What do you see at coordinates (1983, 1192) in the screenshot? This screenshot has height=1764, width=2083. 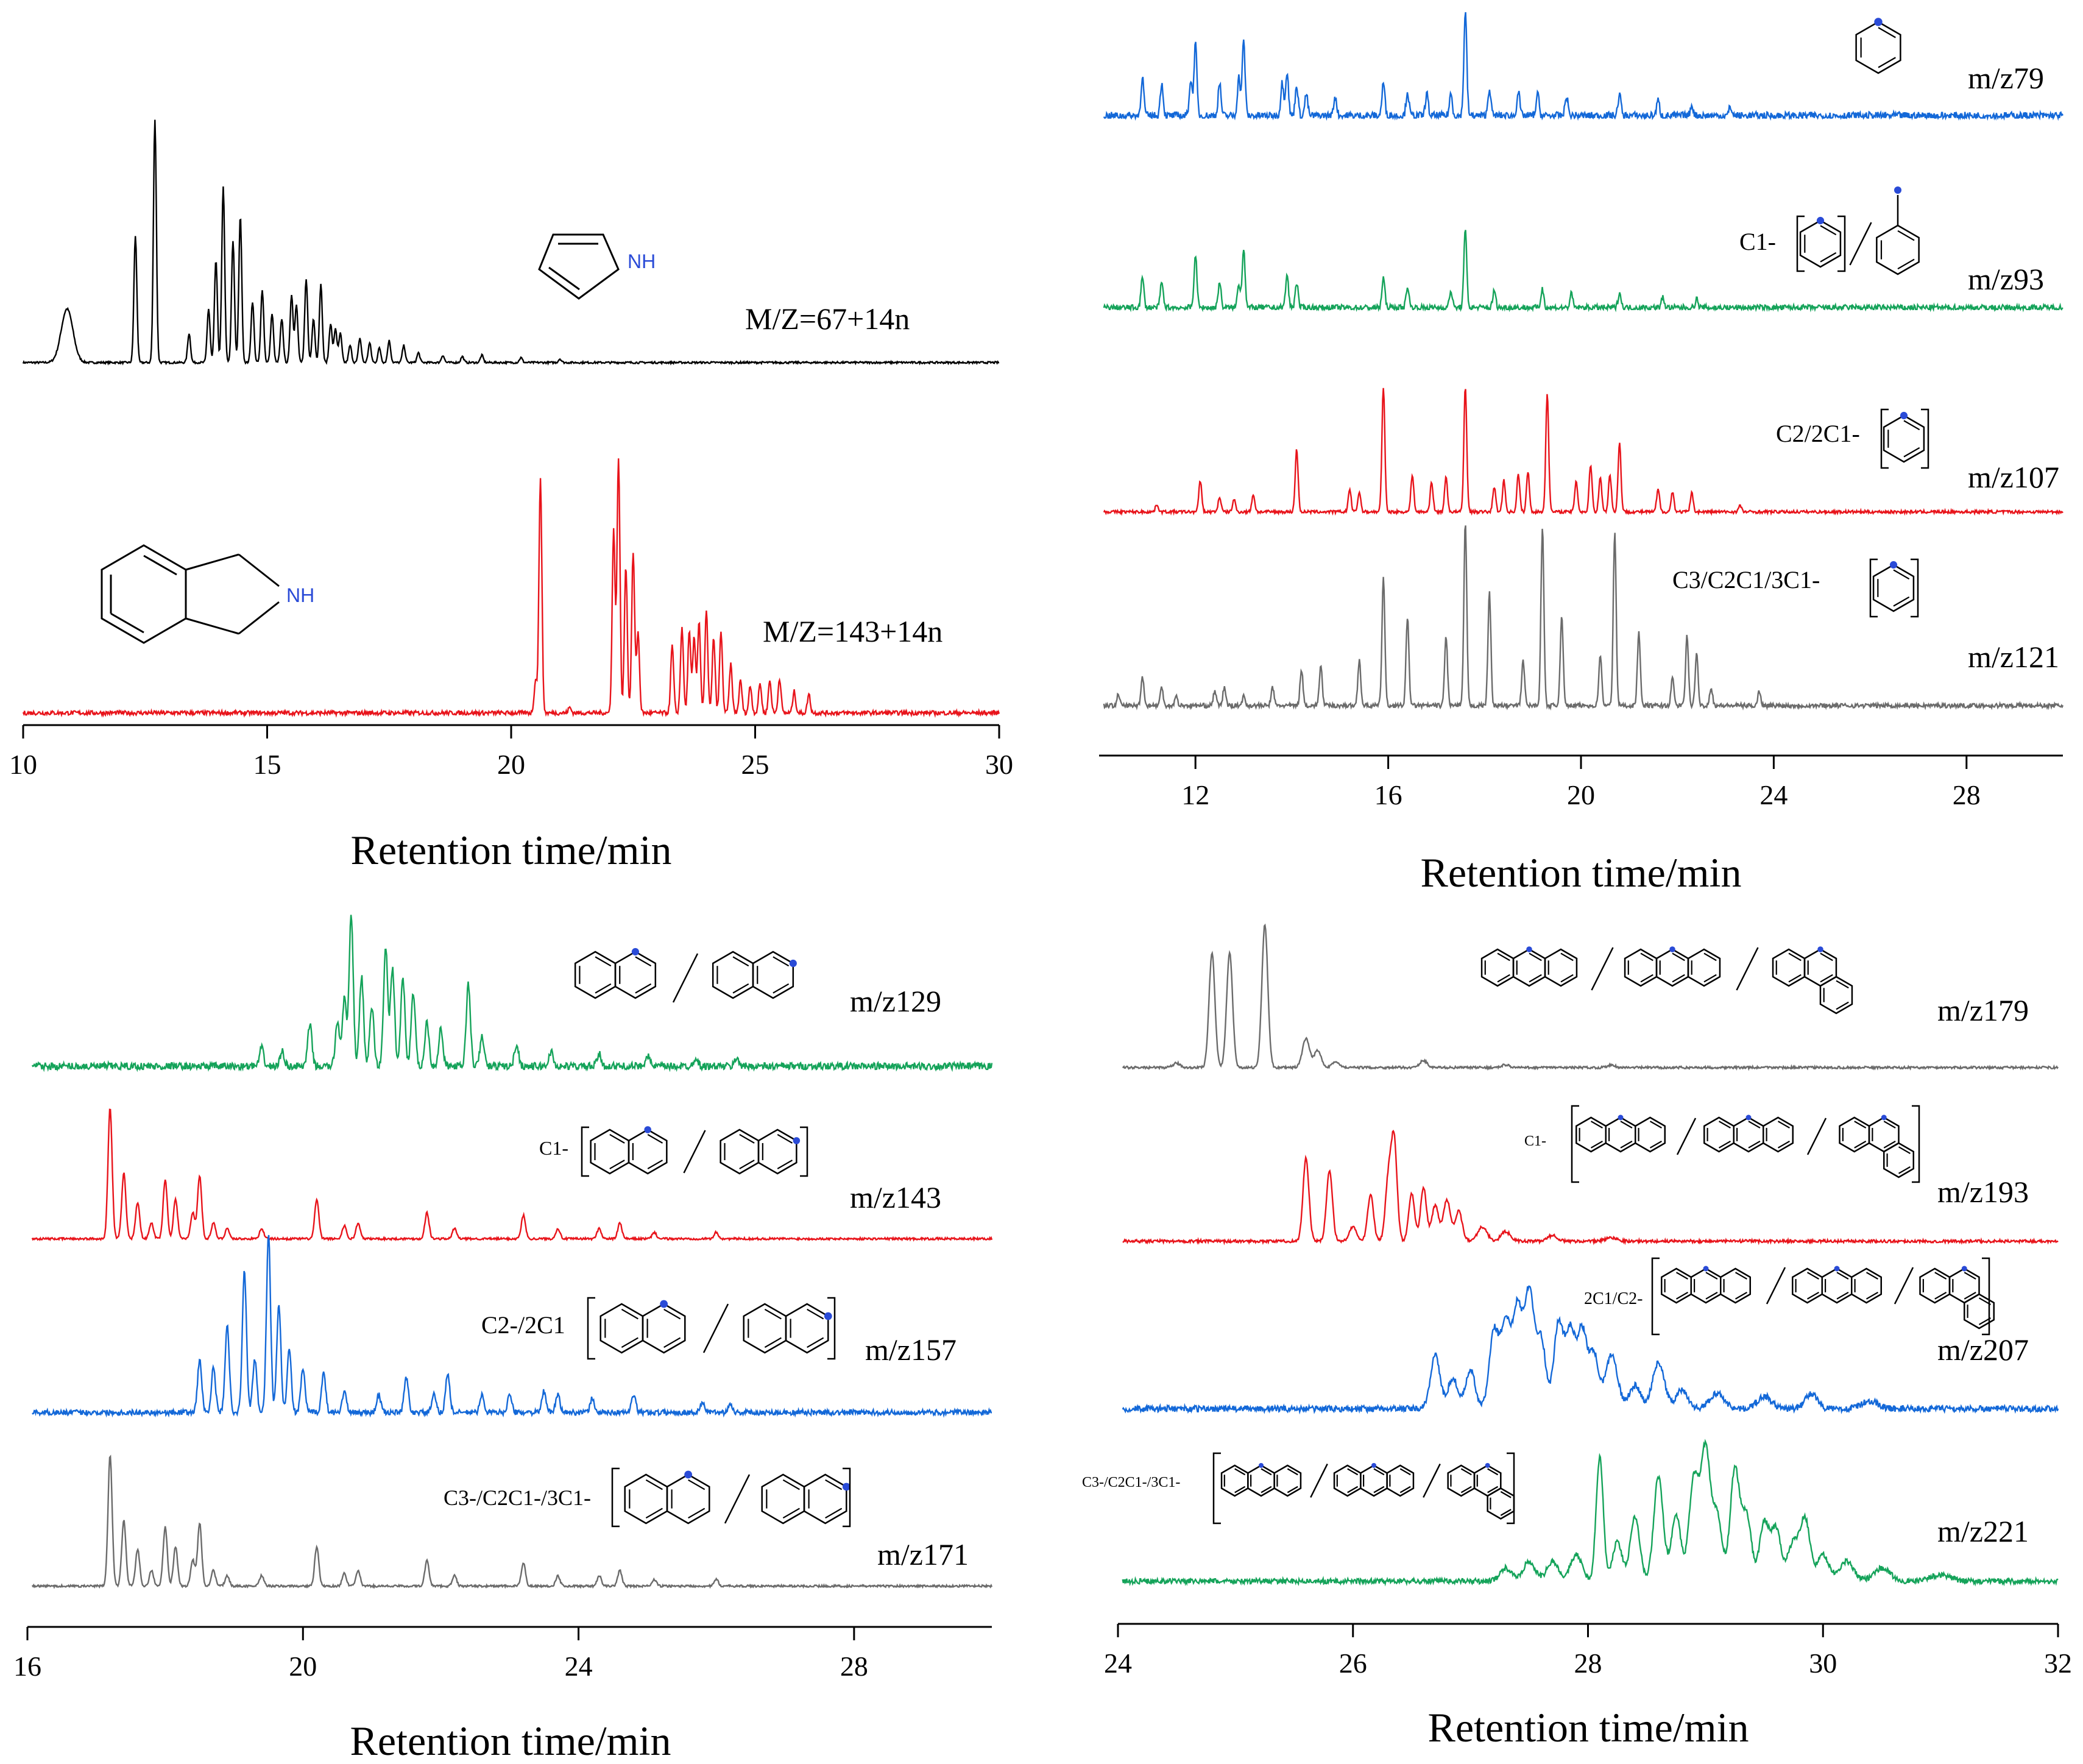 I see `trace-label-m-z-193: m/z193` at bounding box center [1983, 1192].